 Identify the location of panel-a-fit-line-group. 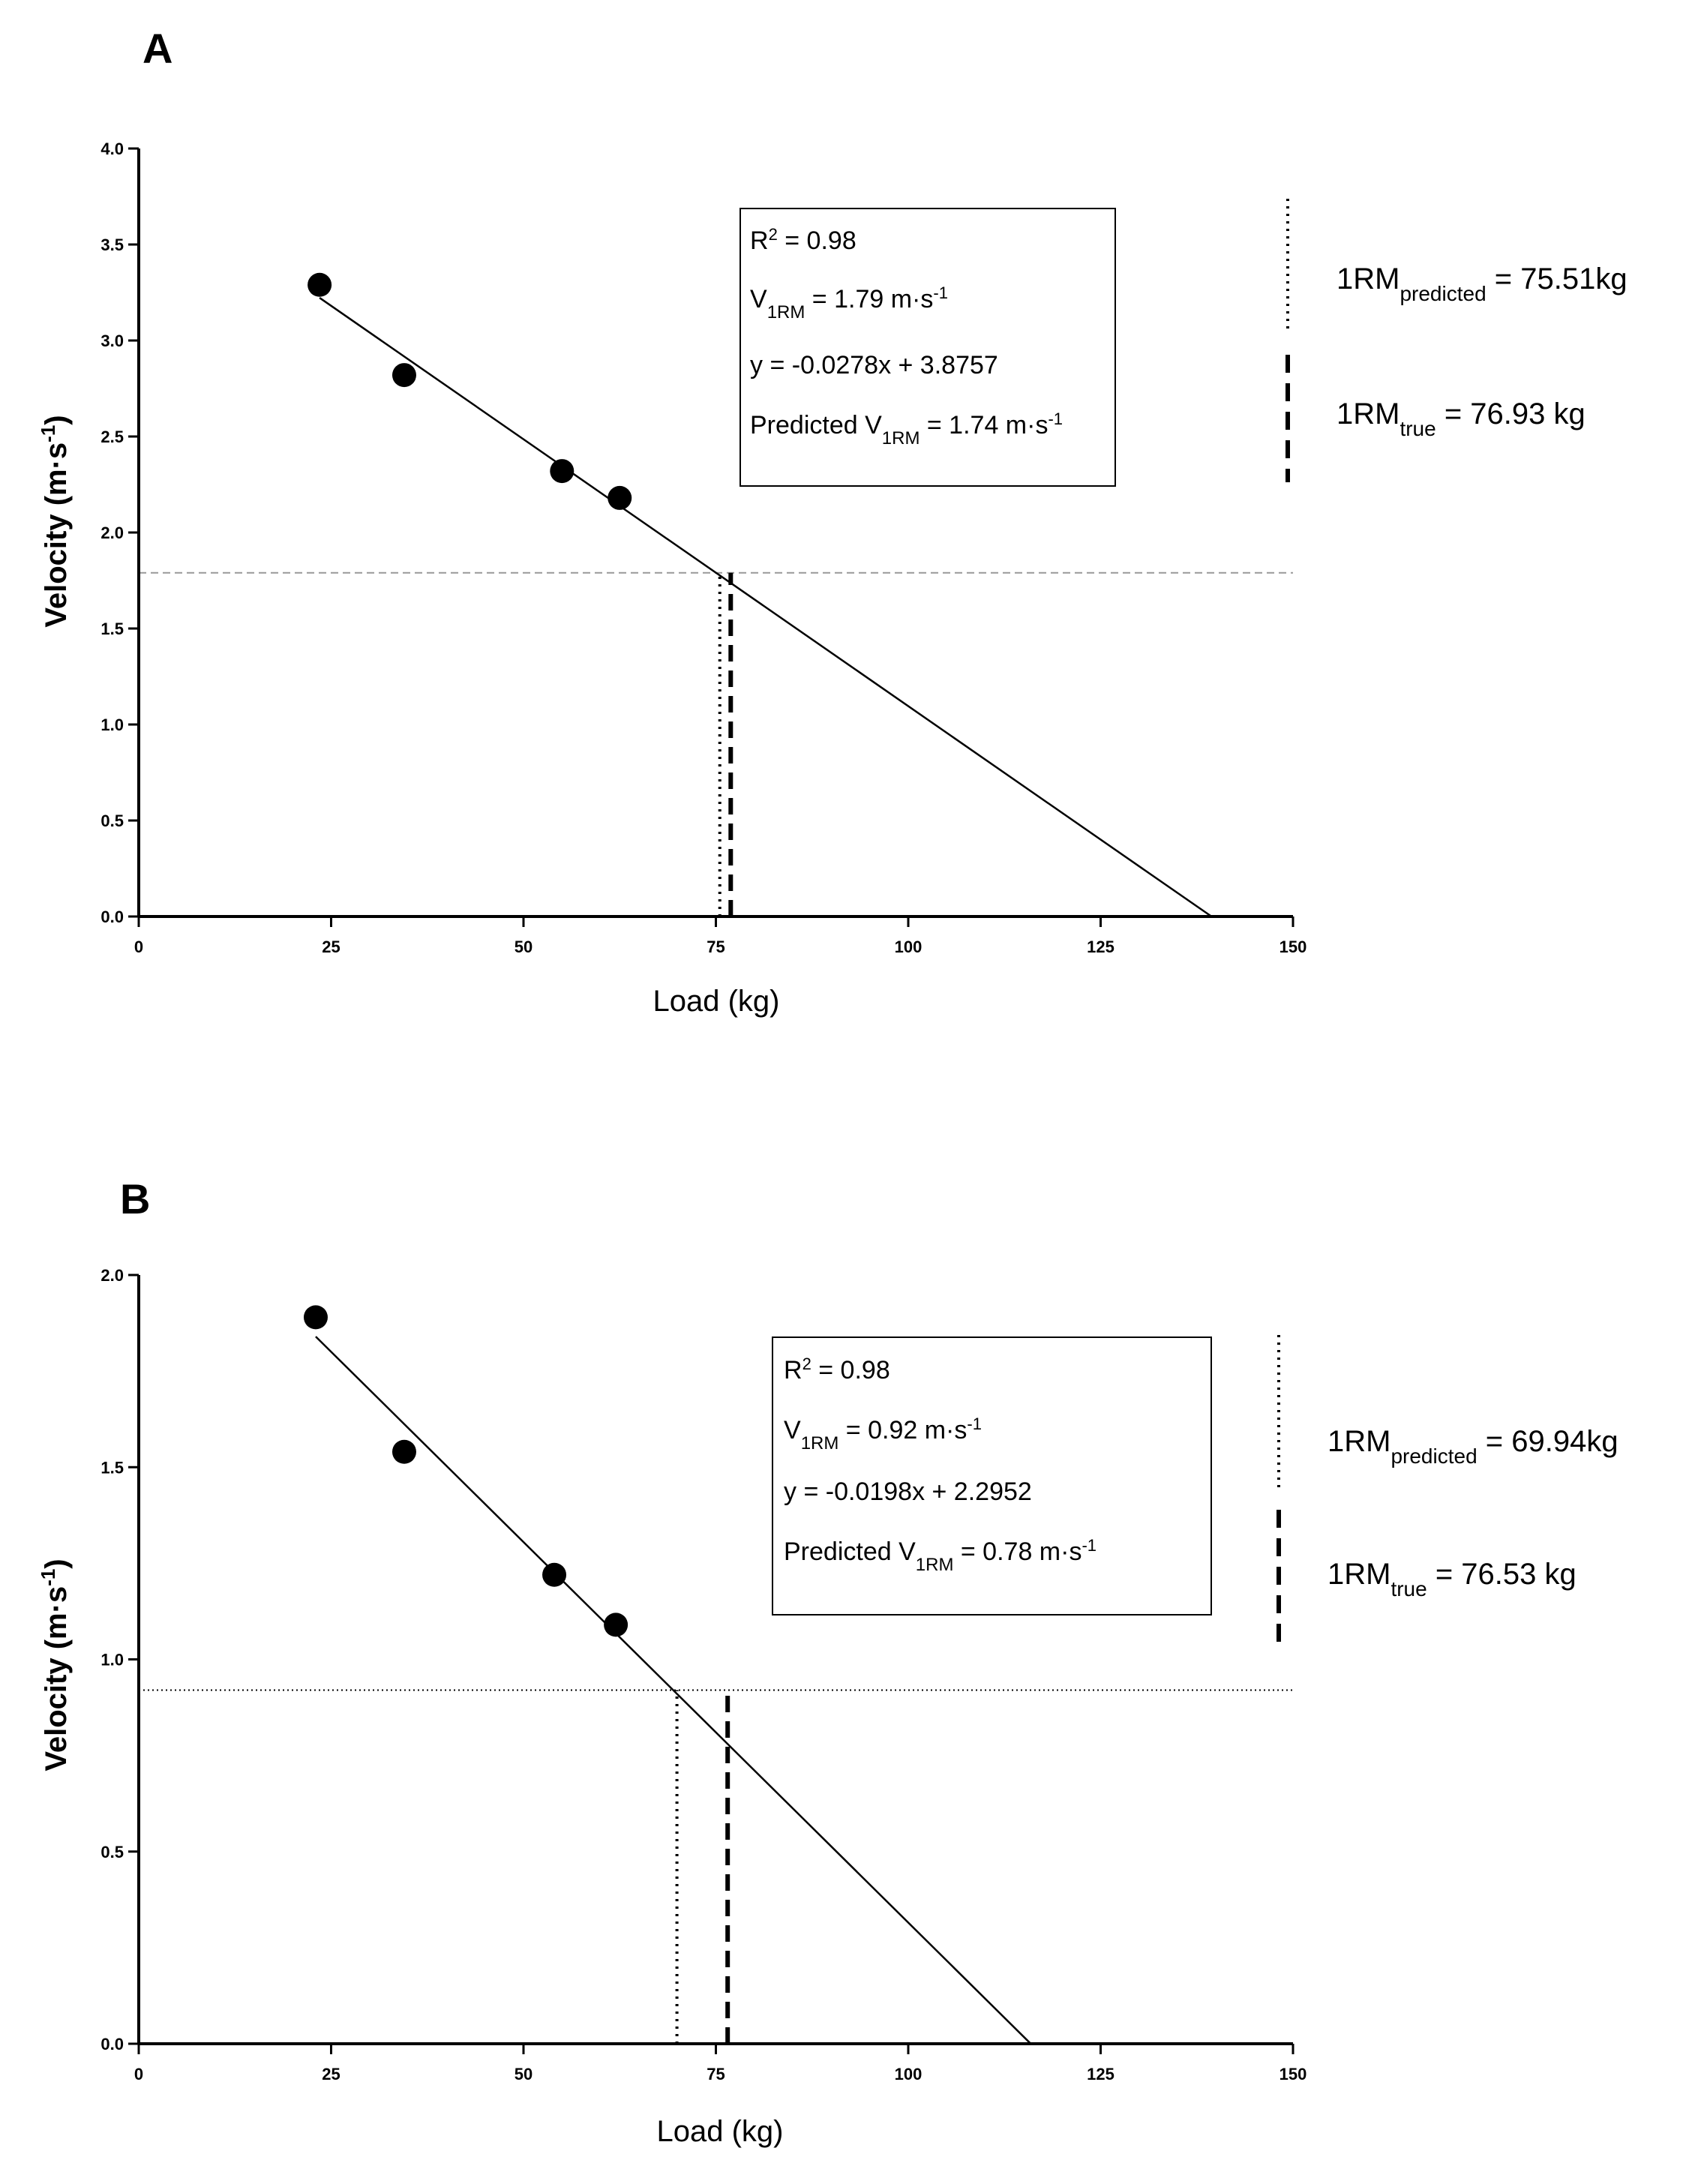
(765, 607).